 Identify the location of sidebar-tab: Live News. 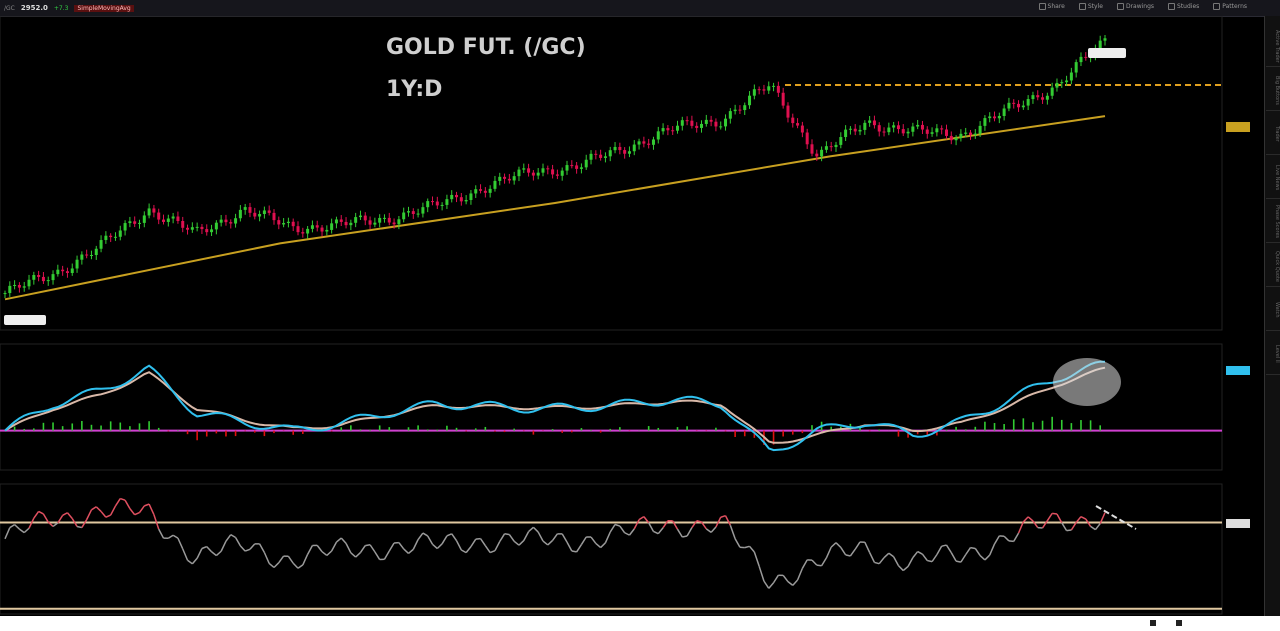
(1273, 178).